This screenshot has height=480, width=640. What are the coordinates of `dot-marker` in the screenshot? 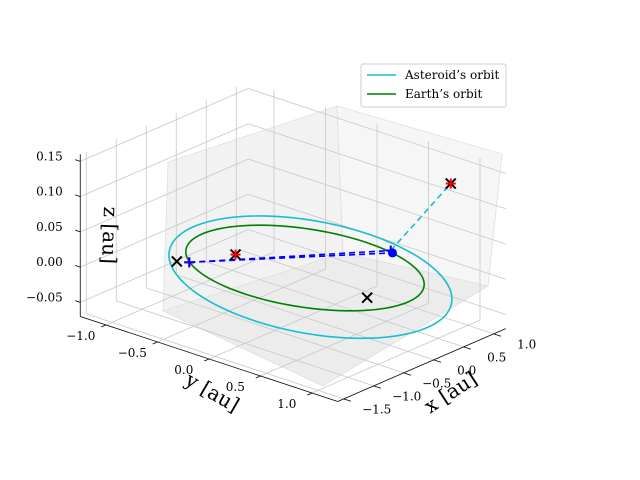 It's located at (392, 253).